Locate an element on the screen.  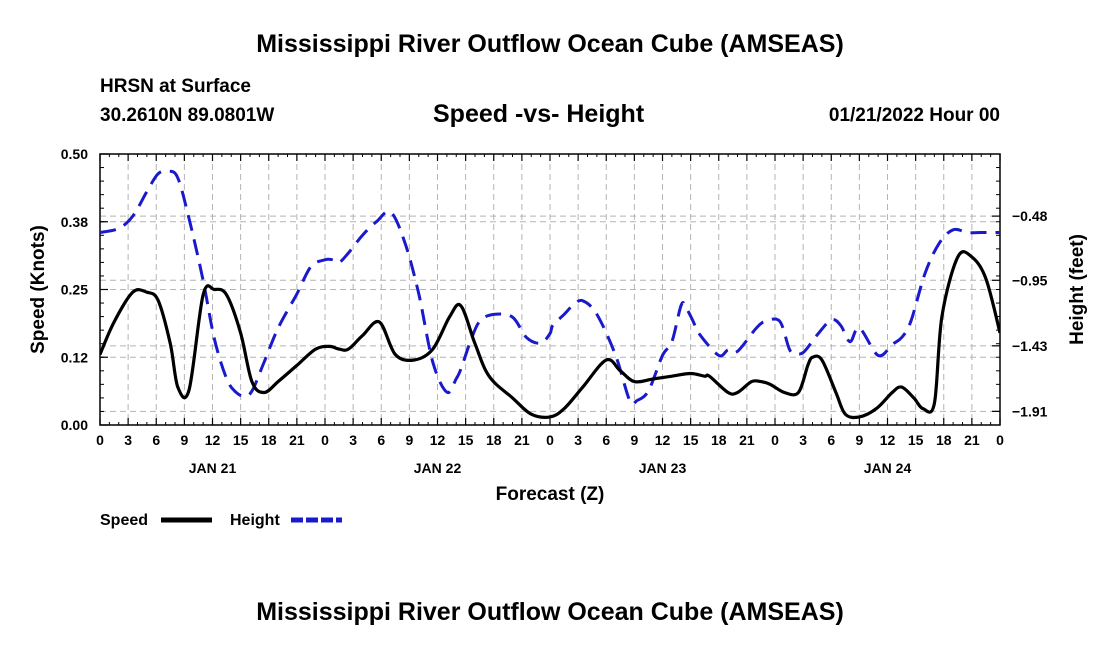
day-label: JAN 23 is located at coordinates (663, 468).